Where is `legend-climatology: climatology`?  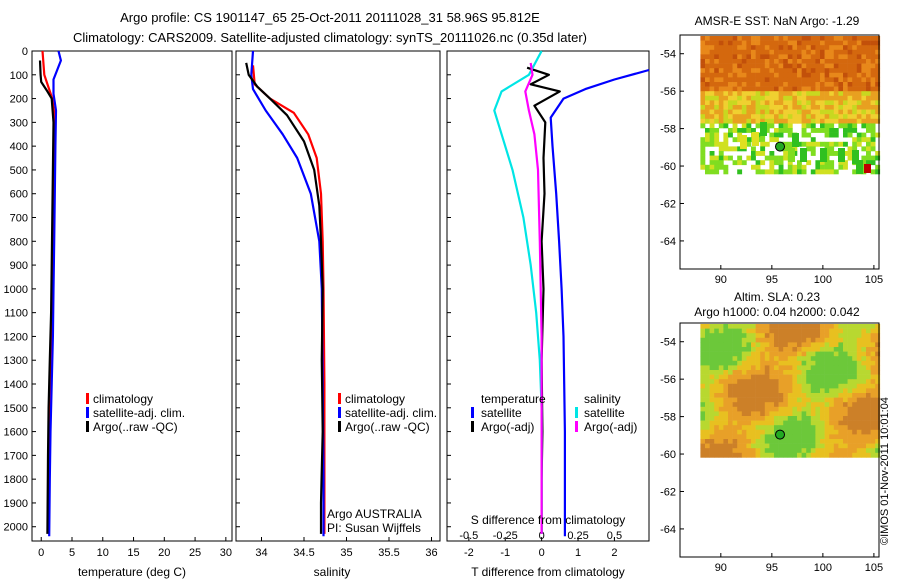 legend-climatology: climatology is located at coordinates (123, 399).